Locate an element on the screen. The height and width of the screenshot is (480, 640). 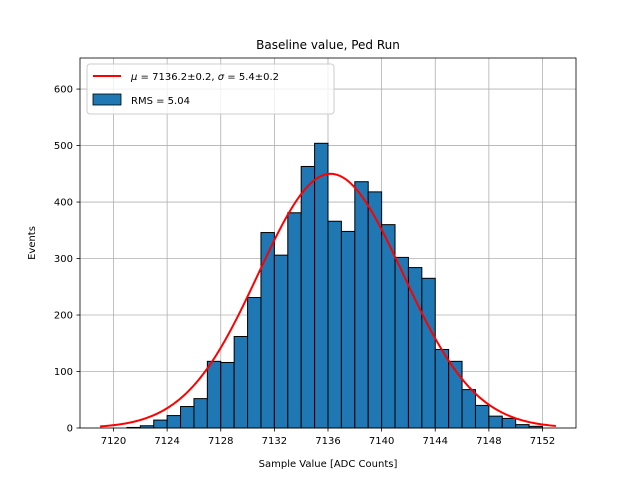
x-tick-label: 7148 is located at coordinates (488, 441).